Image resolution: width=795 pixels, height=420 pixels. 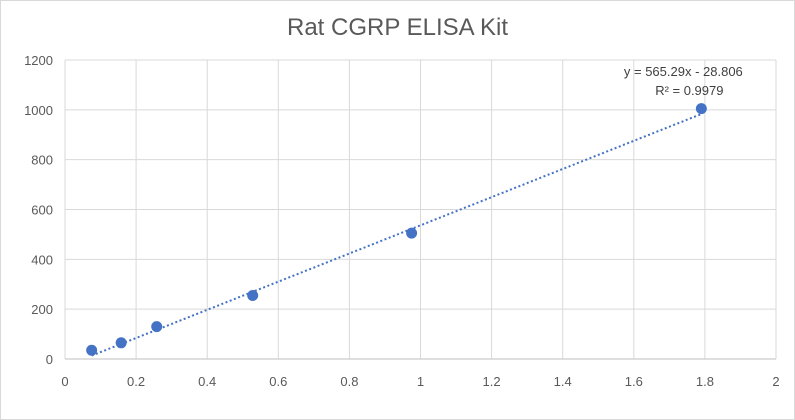 I want to click on x-tick-label: 0.2, so click(x=136, y=381).